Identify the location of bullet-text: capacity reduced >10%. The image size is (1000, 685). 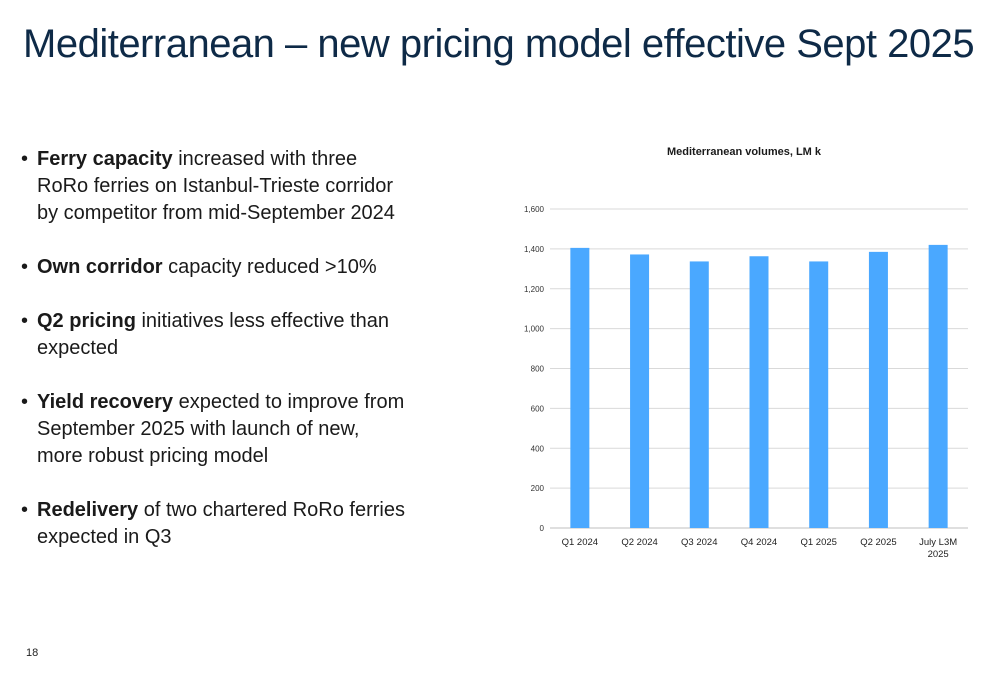
(269, 267).